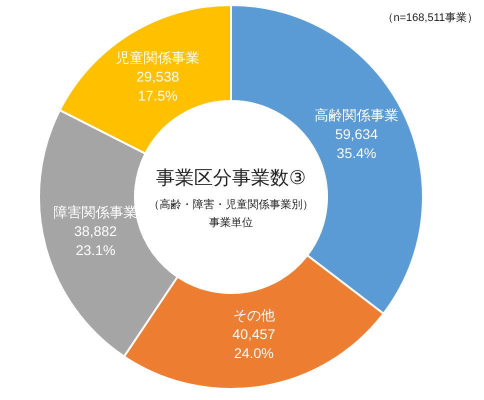 Image resolution: width=484 pixels, height=400 pixels. What do you see at coordinates (231, 205) in the screenshot?
I see `text: （高齢・障害・児童関係事業別）` at bounding box center [231, 205].